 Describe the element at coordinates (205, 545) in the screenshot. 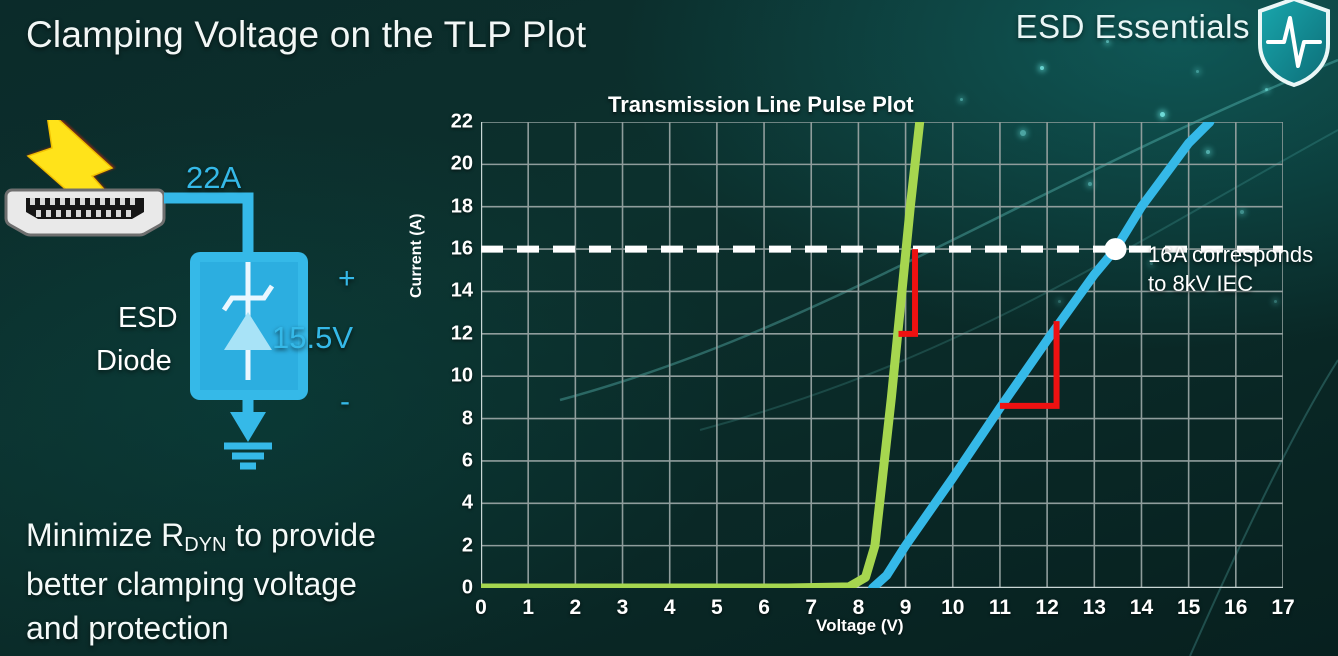

I see `note-line1-sub: DYN` at that location.